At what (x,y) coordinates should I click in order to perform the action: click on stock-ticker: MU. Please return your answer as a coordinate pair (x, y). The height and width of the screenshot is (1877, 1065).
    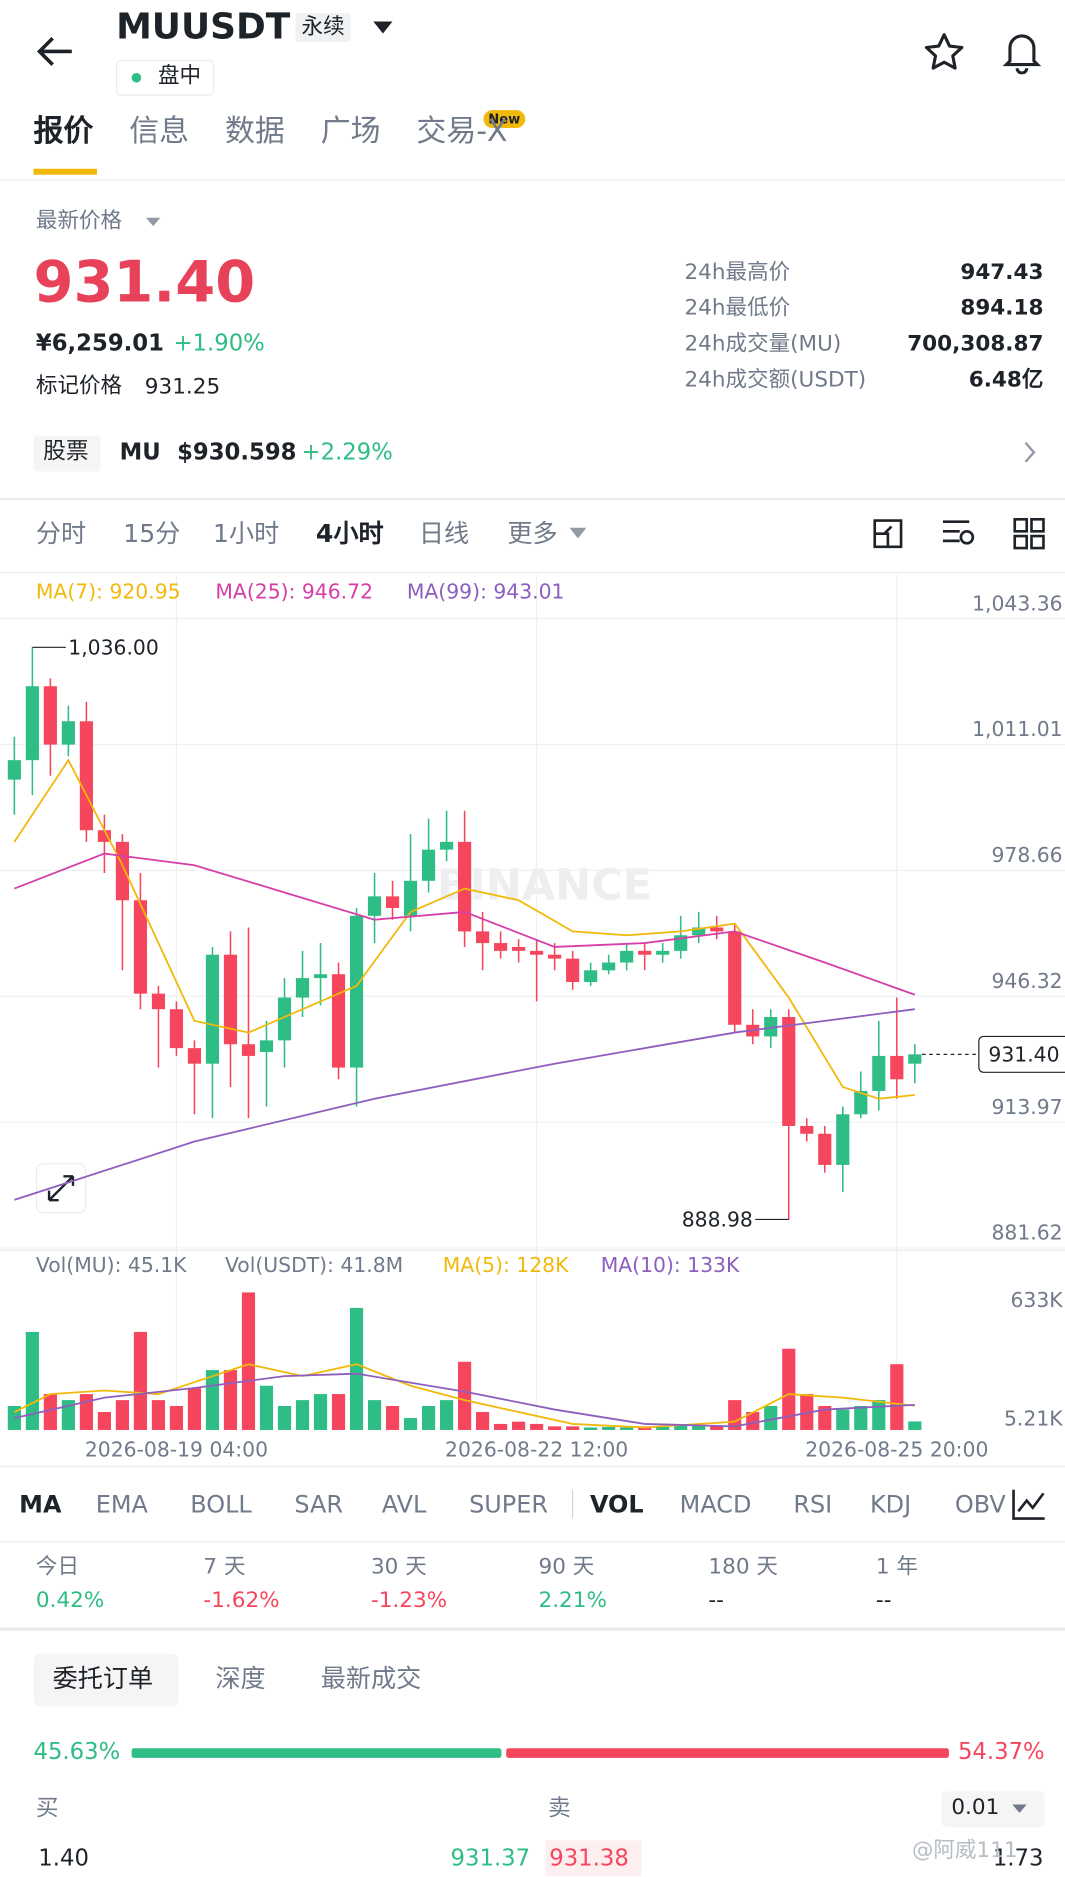
    Looking at the image, I should click on (140, 452).